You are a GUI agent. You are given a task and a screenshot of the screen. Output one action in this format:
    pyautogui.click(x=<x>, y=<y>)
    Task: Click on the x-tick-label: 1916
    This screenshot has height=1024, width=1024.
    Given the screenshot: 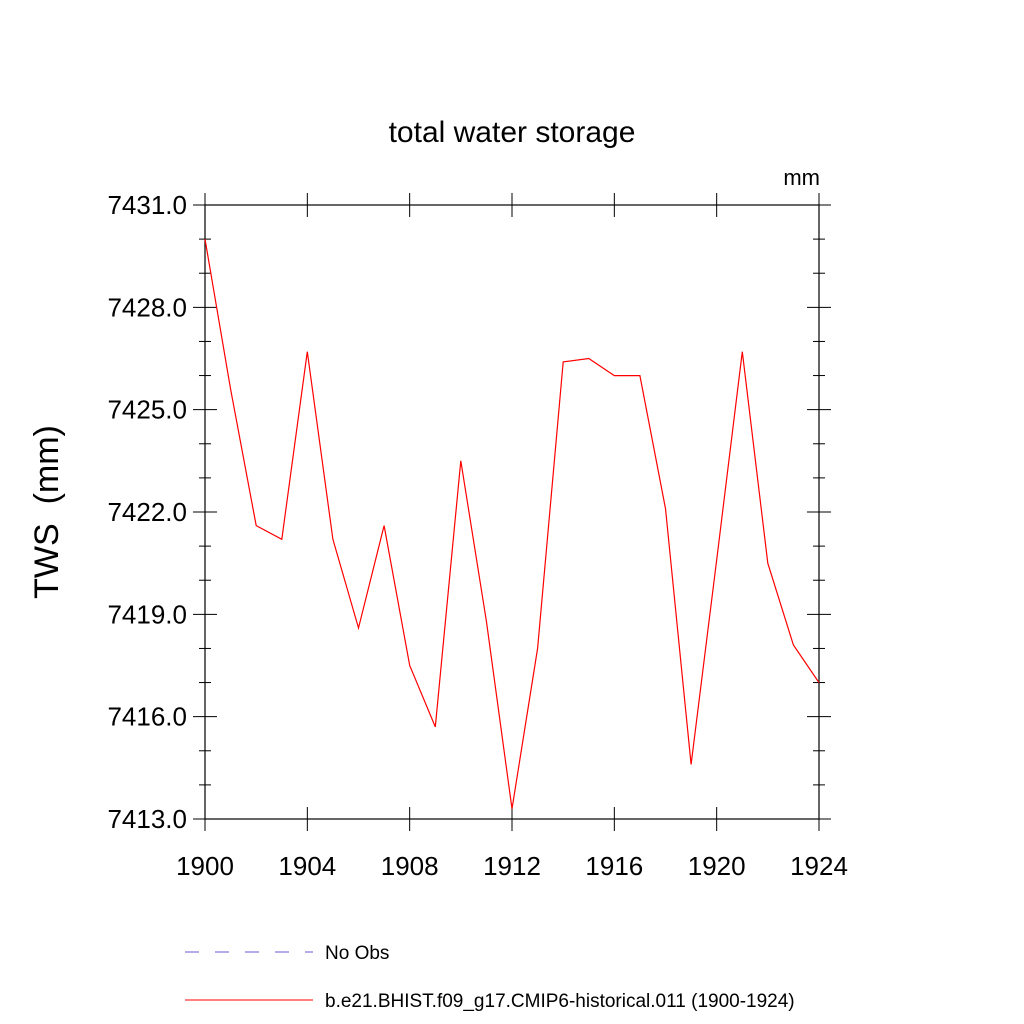 What is the action you would take?
    pyautogui.click(x=614, y=866)
    